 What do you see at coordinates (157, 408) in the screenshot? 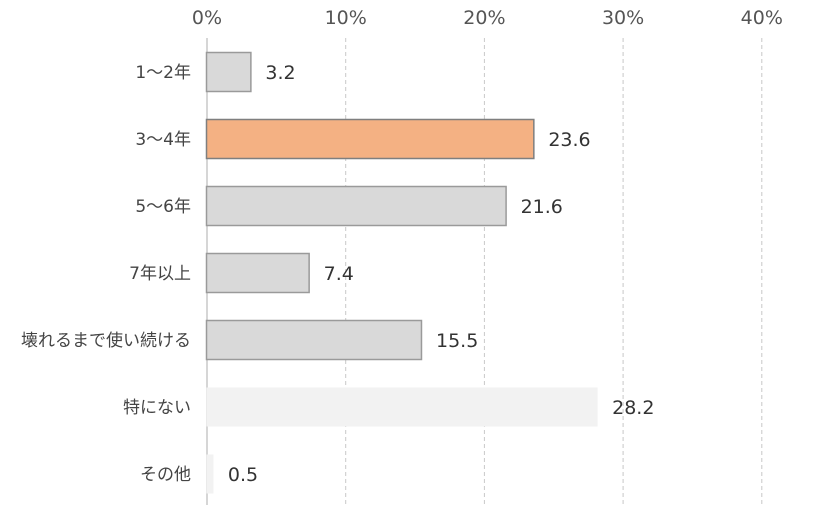
I see `category-label: 特にない` at bounding box center [157, 408].